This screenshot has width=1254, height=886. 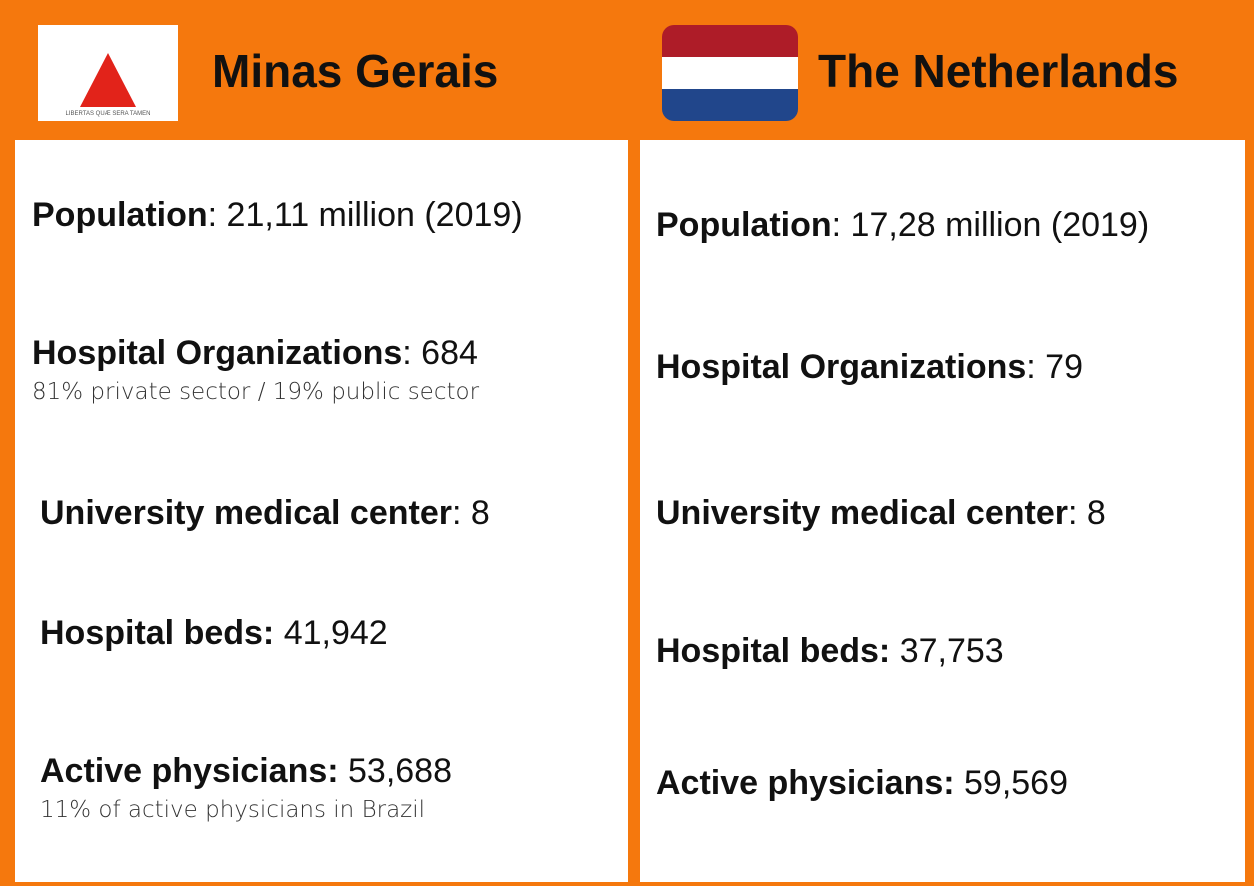 I want to click on stat-value: 53,688, so click(x=395, y=771).